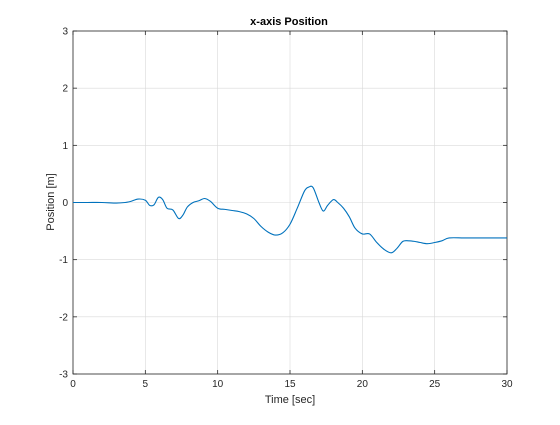  I want to click on x-tick-label: 20, so click(363, 384).